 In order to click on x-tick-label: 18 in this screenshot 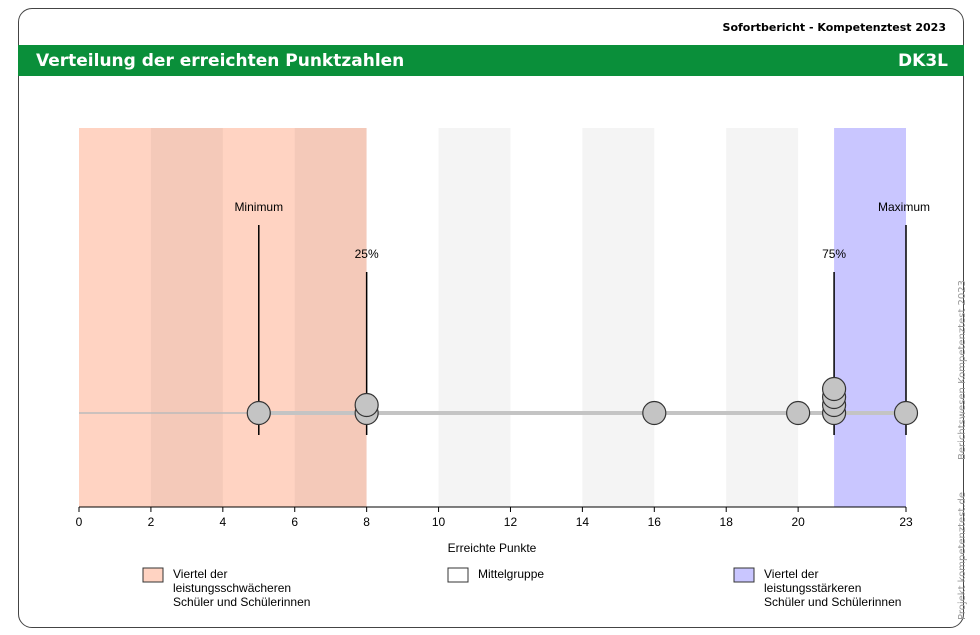, I will do `click(727, 522)`.